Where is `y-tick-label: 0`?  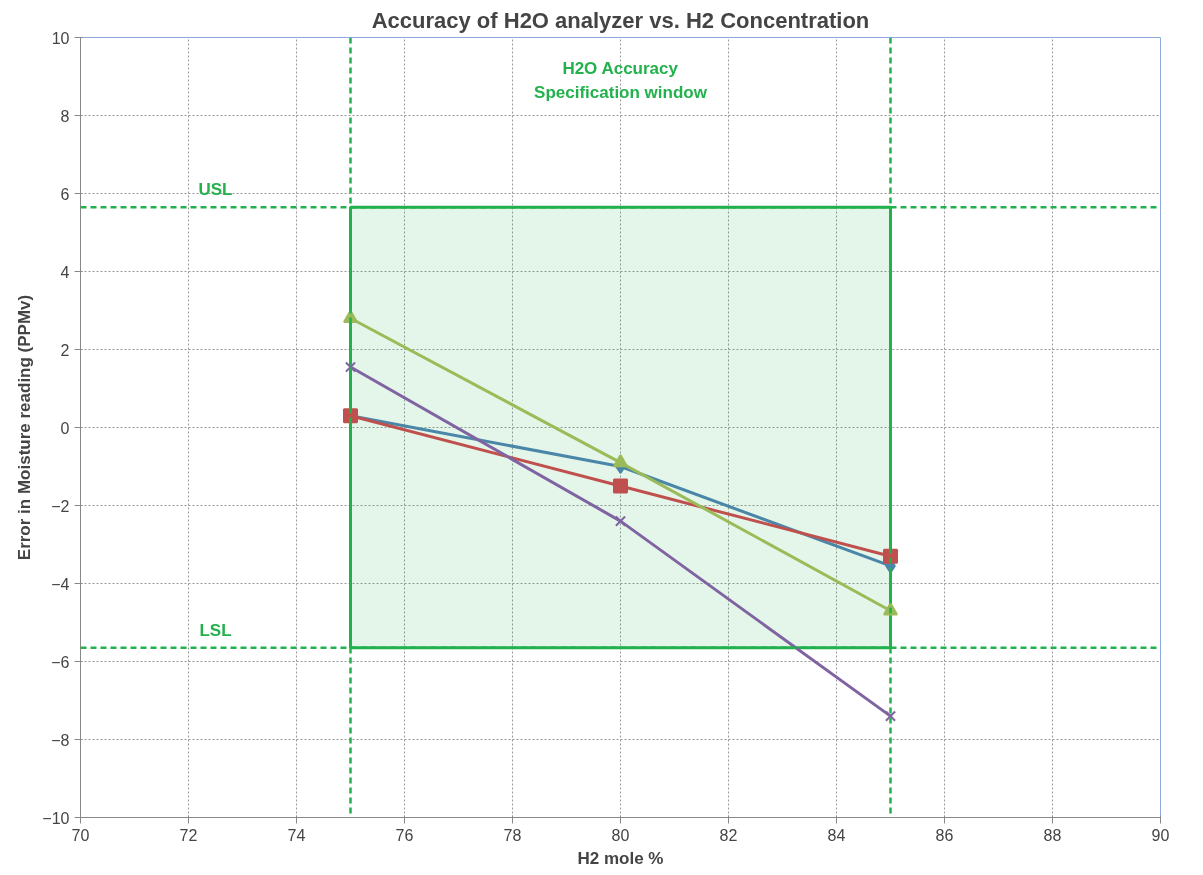 y-tick-label: 0 is located at coordinates (65, 428).